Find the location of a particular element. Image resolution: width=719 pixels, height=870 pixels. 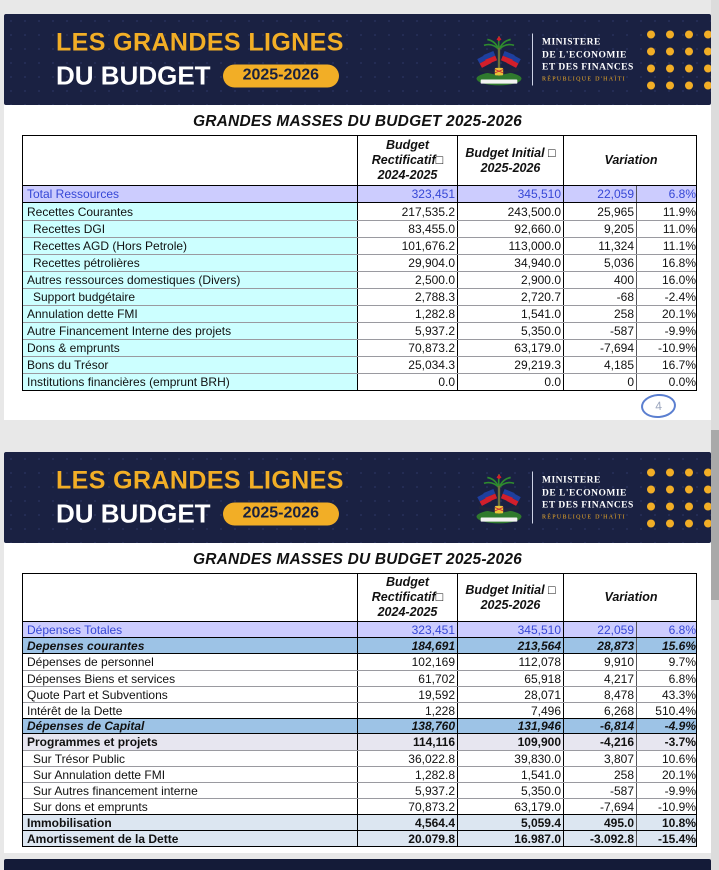

row-label: Dépenses de personnel is located at coordinates (190, 662).